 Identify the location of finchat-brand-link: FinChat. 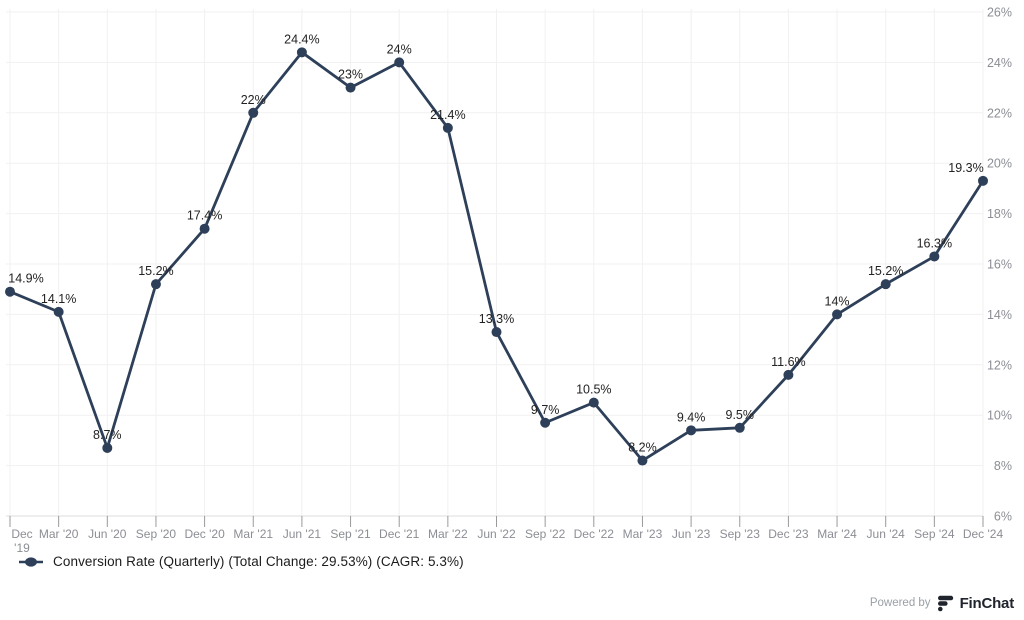
(976, 603).